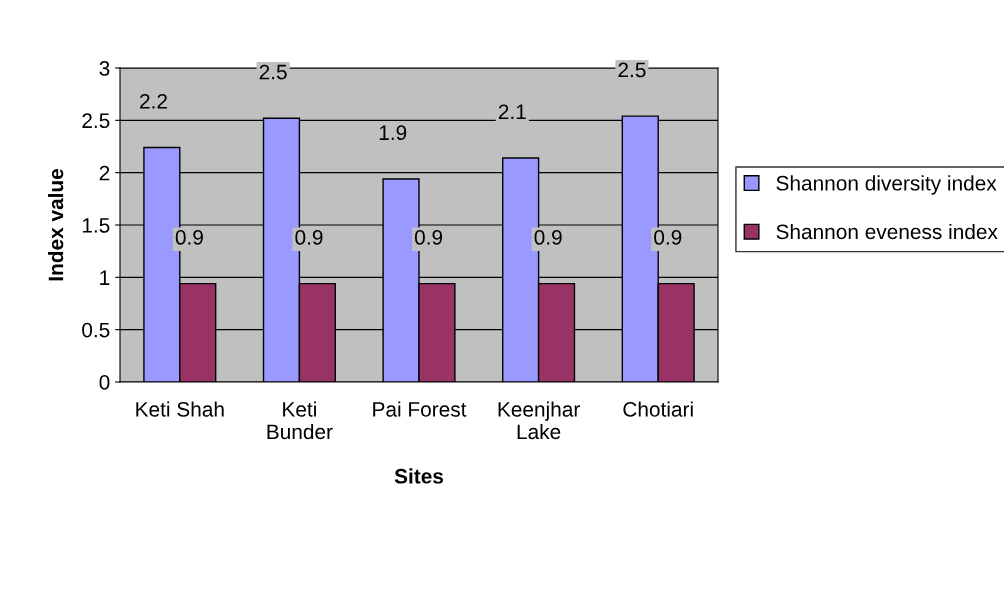 The image size is (1004, 599). Describe the element at coordinates (512, 111) in the screenshot. I see `data-label: 2.1` at that location.